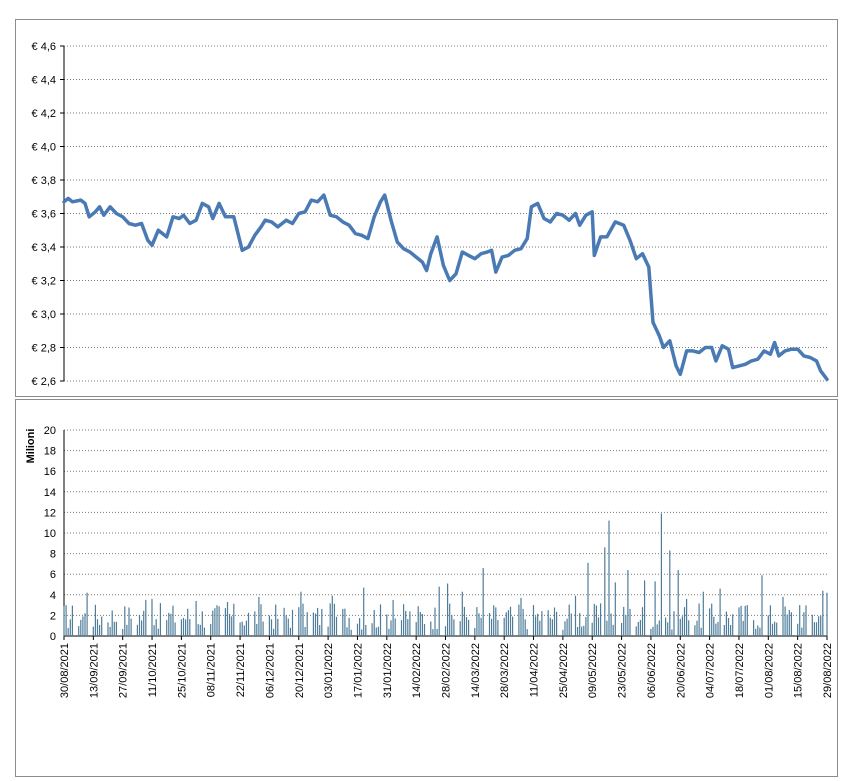 This screenshot has height=781, width=853. Describe the element at coordinates (417, 670) in the screenshot. I see `volume-x-tick-label: 14/02/2022` at that location.